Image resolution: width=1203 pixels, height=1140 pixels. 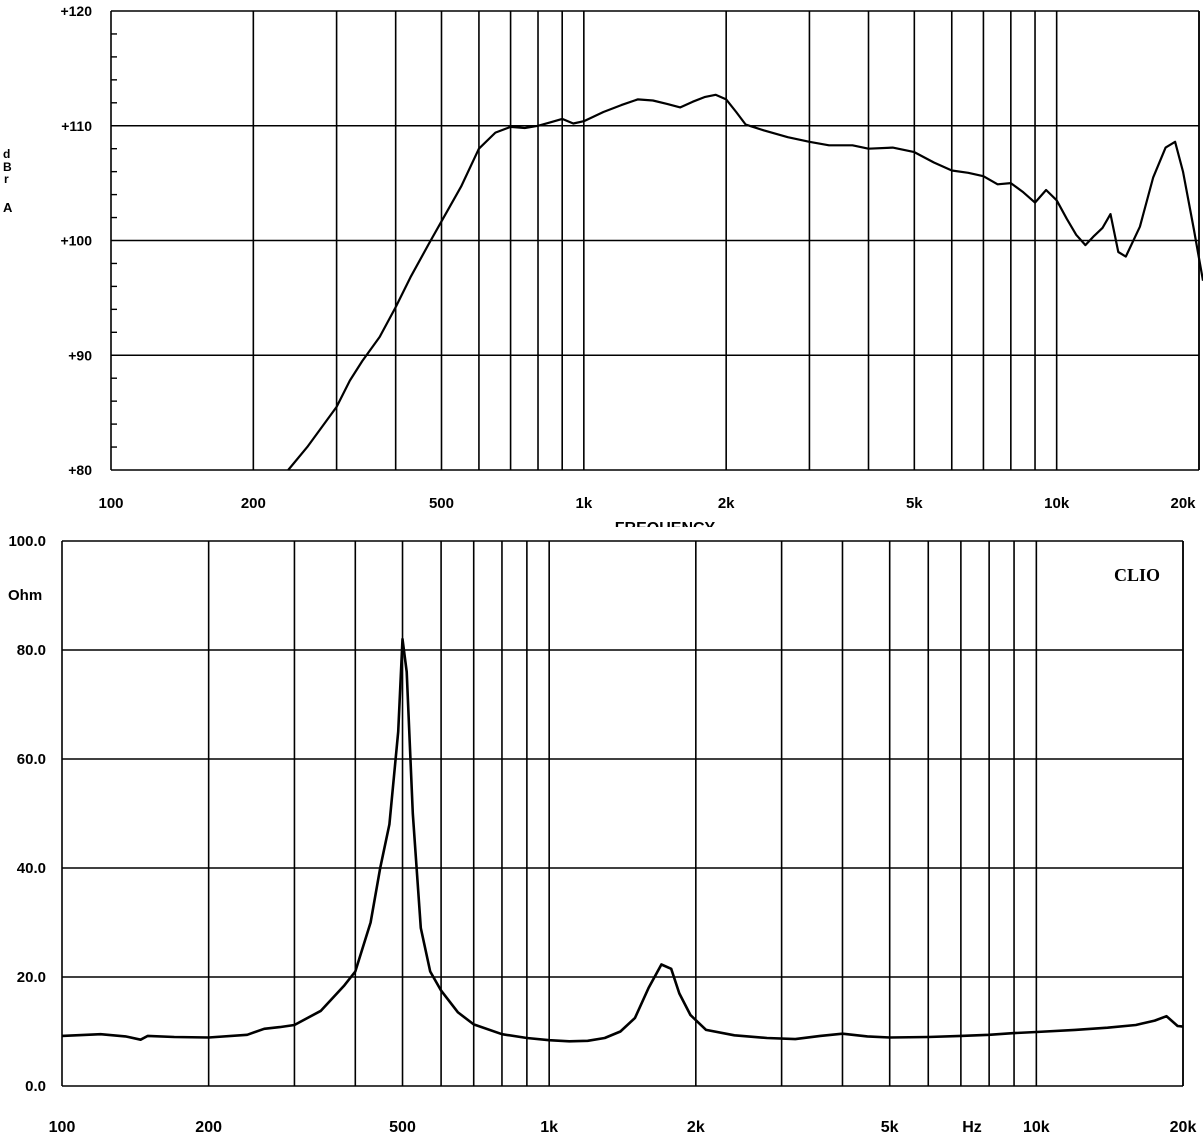 What do you see at coordinates (253, 503) in the screenshot?
I see `spl-x-tick-label: 200` at bounding box center [253, 503].